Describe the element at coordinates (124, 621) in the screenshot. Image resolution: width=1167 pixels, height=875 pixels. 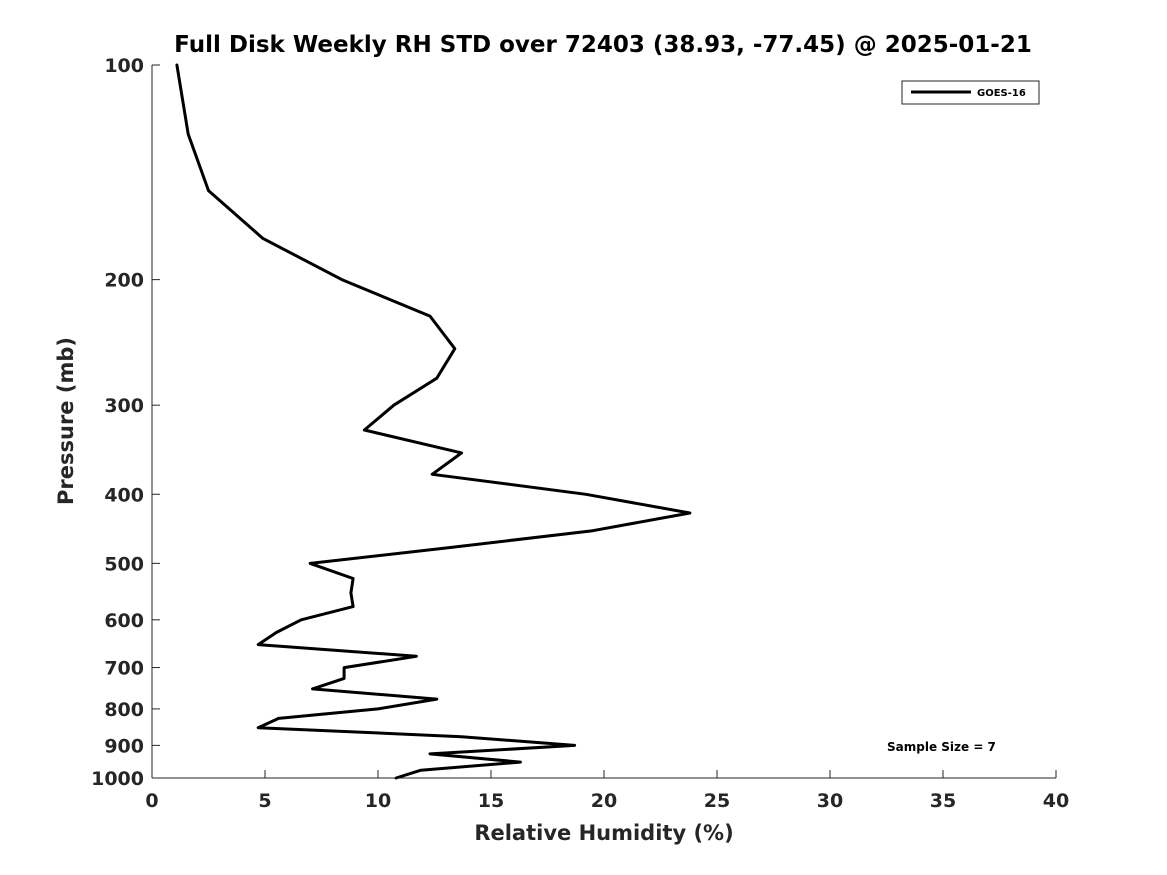
I see `y-tick-label: 600` at that location.